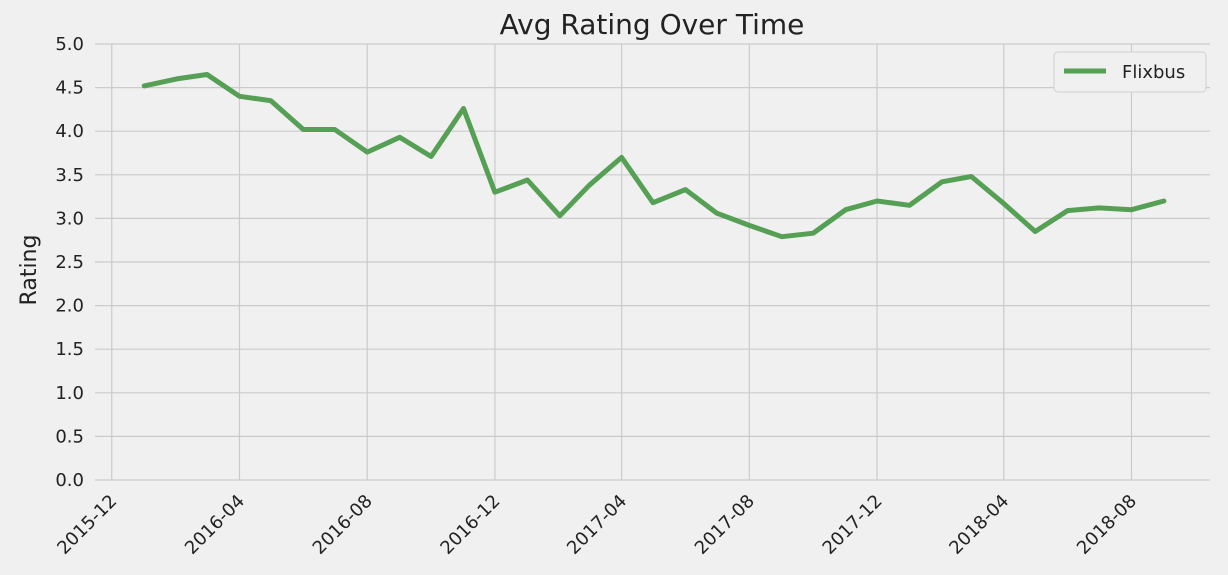  Describe the element at coordinates (1153, 72) in the screenshot. I see `legend-label-flixbus: Flixbus` at that location.